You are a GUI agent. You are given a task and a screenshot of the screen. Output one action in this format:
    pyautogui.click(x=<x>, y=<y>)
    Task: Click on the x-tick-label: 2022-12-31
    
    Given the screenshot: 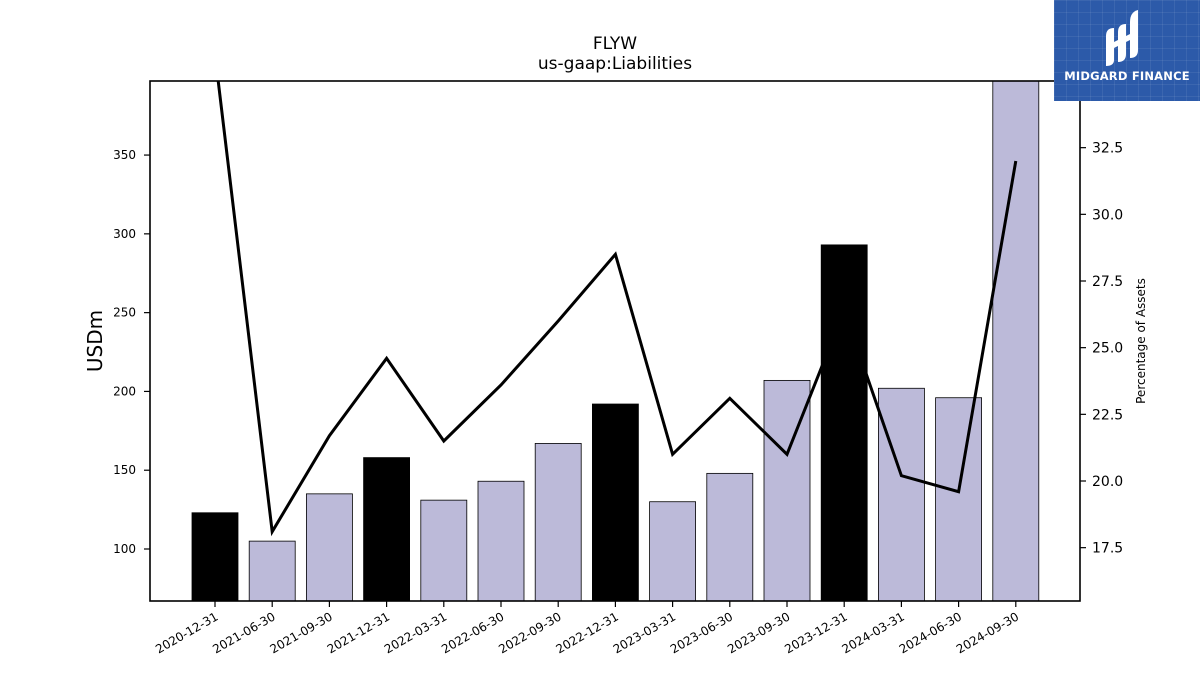 What is the action you would take?
    pyautogui.click(x=586, y=632)
    